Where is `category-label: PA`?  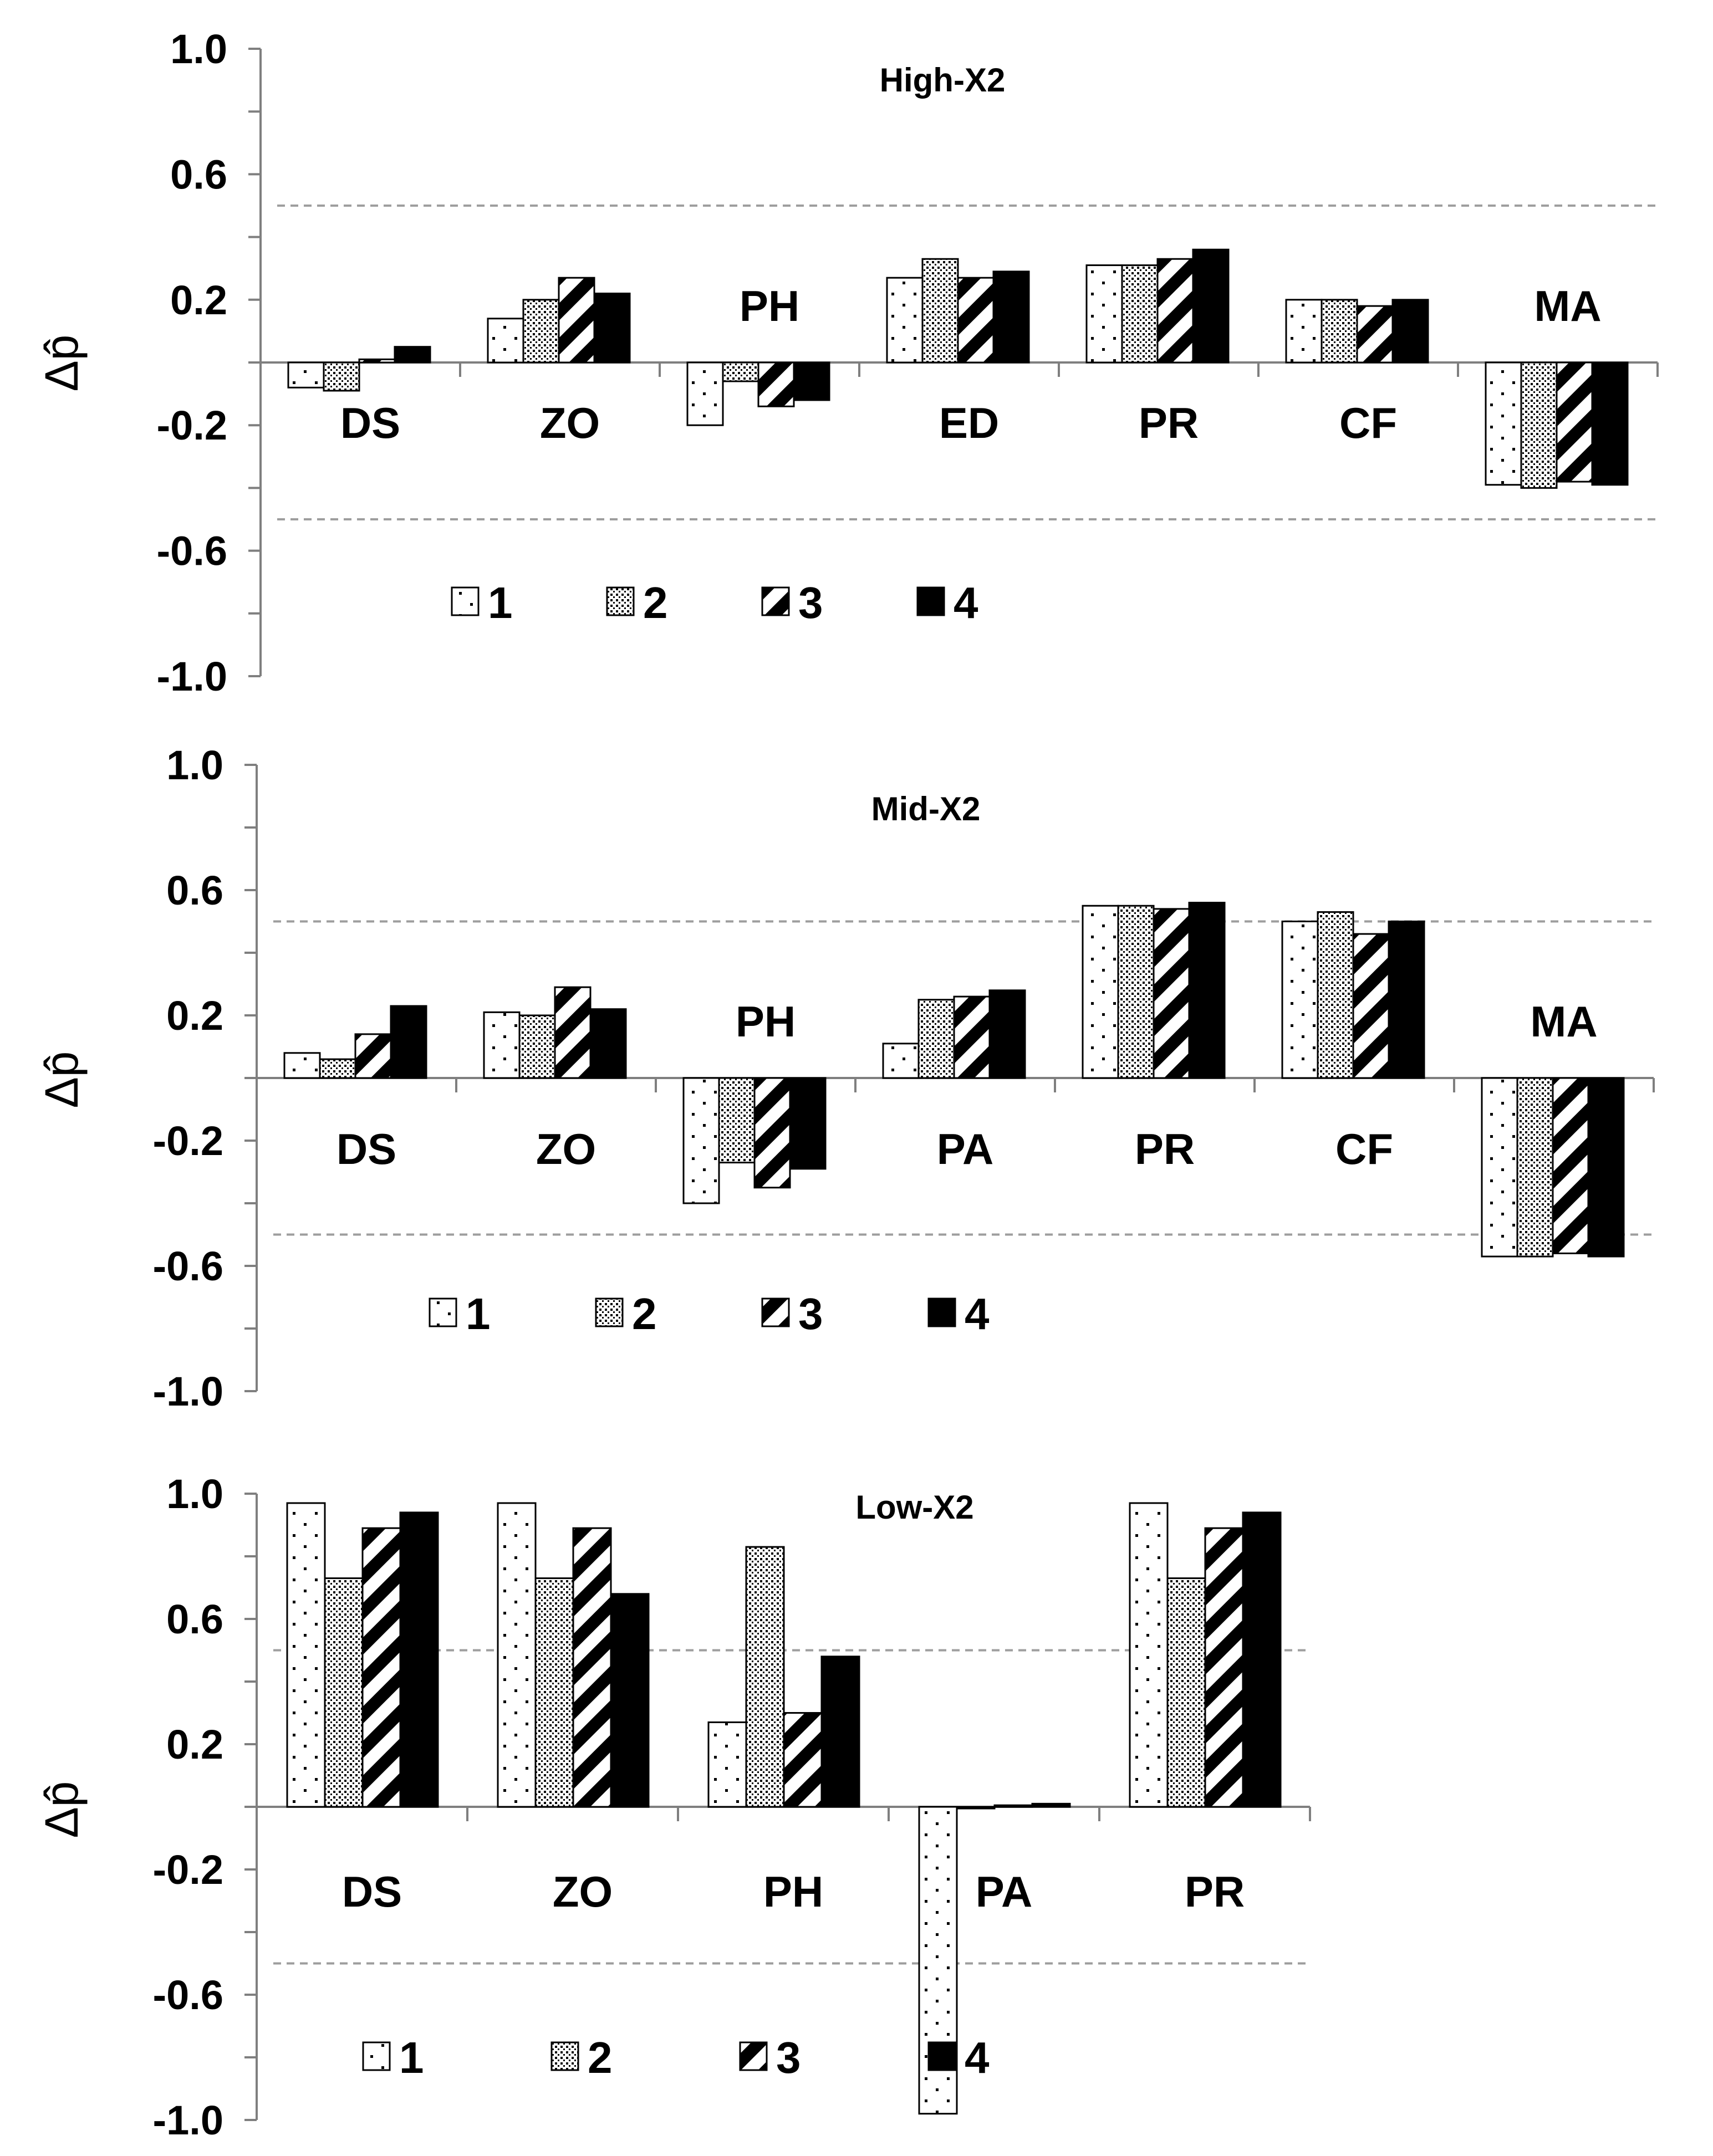
category-label: PA is located at coordinates (966, 1149).